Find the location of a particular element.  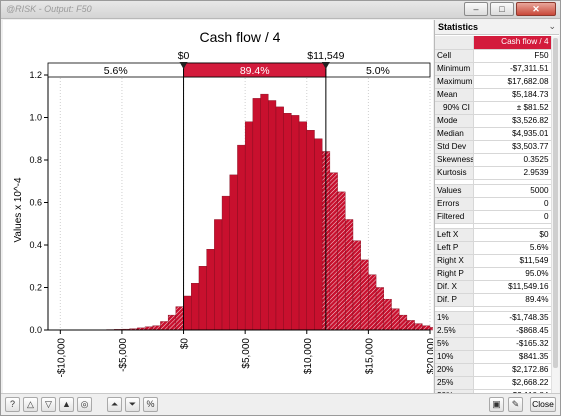

minimize-button: – is located at coordinates (476, 9).